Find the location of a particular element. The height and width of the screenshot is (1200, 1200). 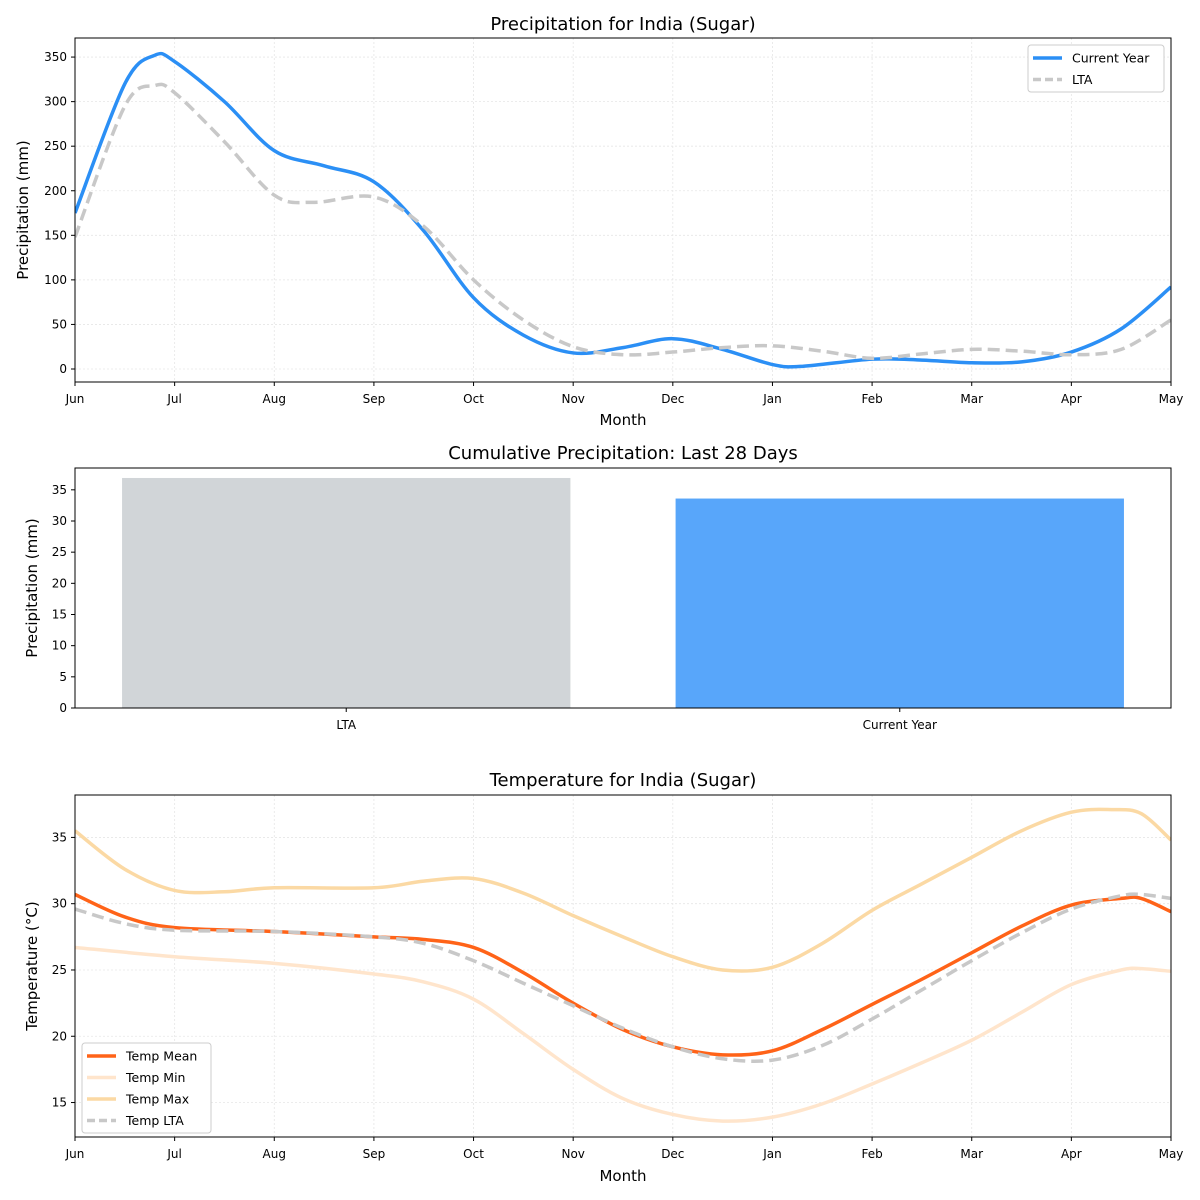

legend-label: LTA is located at coordinates (1082, 79).